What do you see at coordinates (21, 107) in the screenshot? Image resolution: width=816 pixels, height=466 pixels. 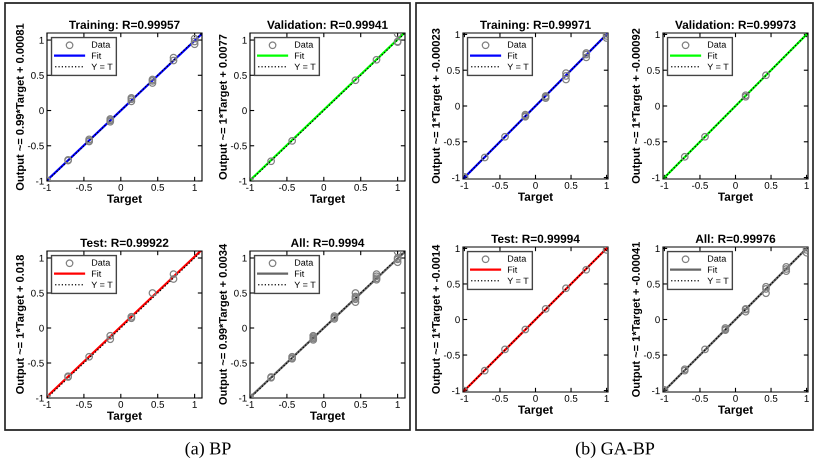 I see `y-axis-title: Output ~= 0.99*Target + 0.00081` at bounding box center [21, 107].